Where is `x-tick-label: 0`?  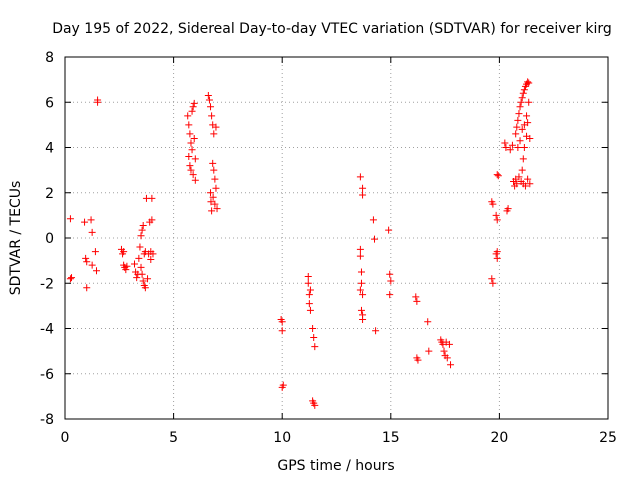 x-tick-label: 0 is located at coordinates (65, 438).